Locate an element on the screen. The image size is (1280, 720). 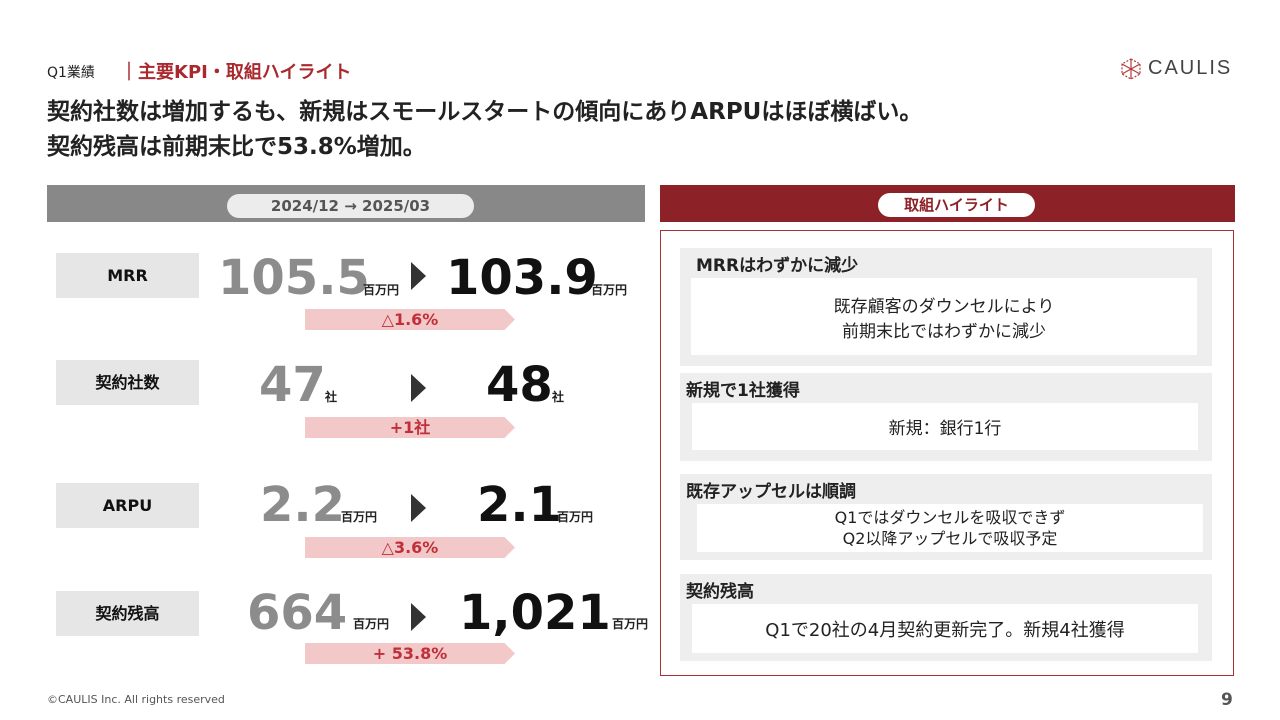
highlight-card: 契約残高 Q1で20社の4月契約更新完了。新規4社獲得 is located at coordinates (946, 617).